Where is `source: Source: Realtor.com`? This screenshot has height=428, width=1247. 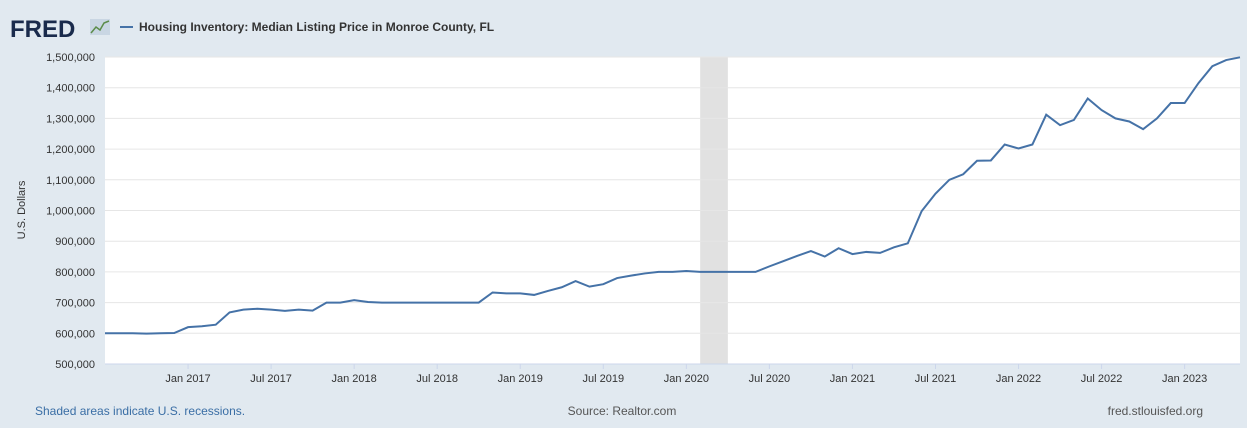
source: Source: Realtor.com is located at coordinates (622, 411).